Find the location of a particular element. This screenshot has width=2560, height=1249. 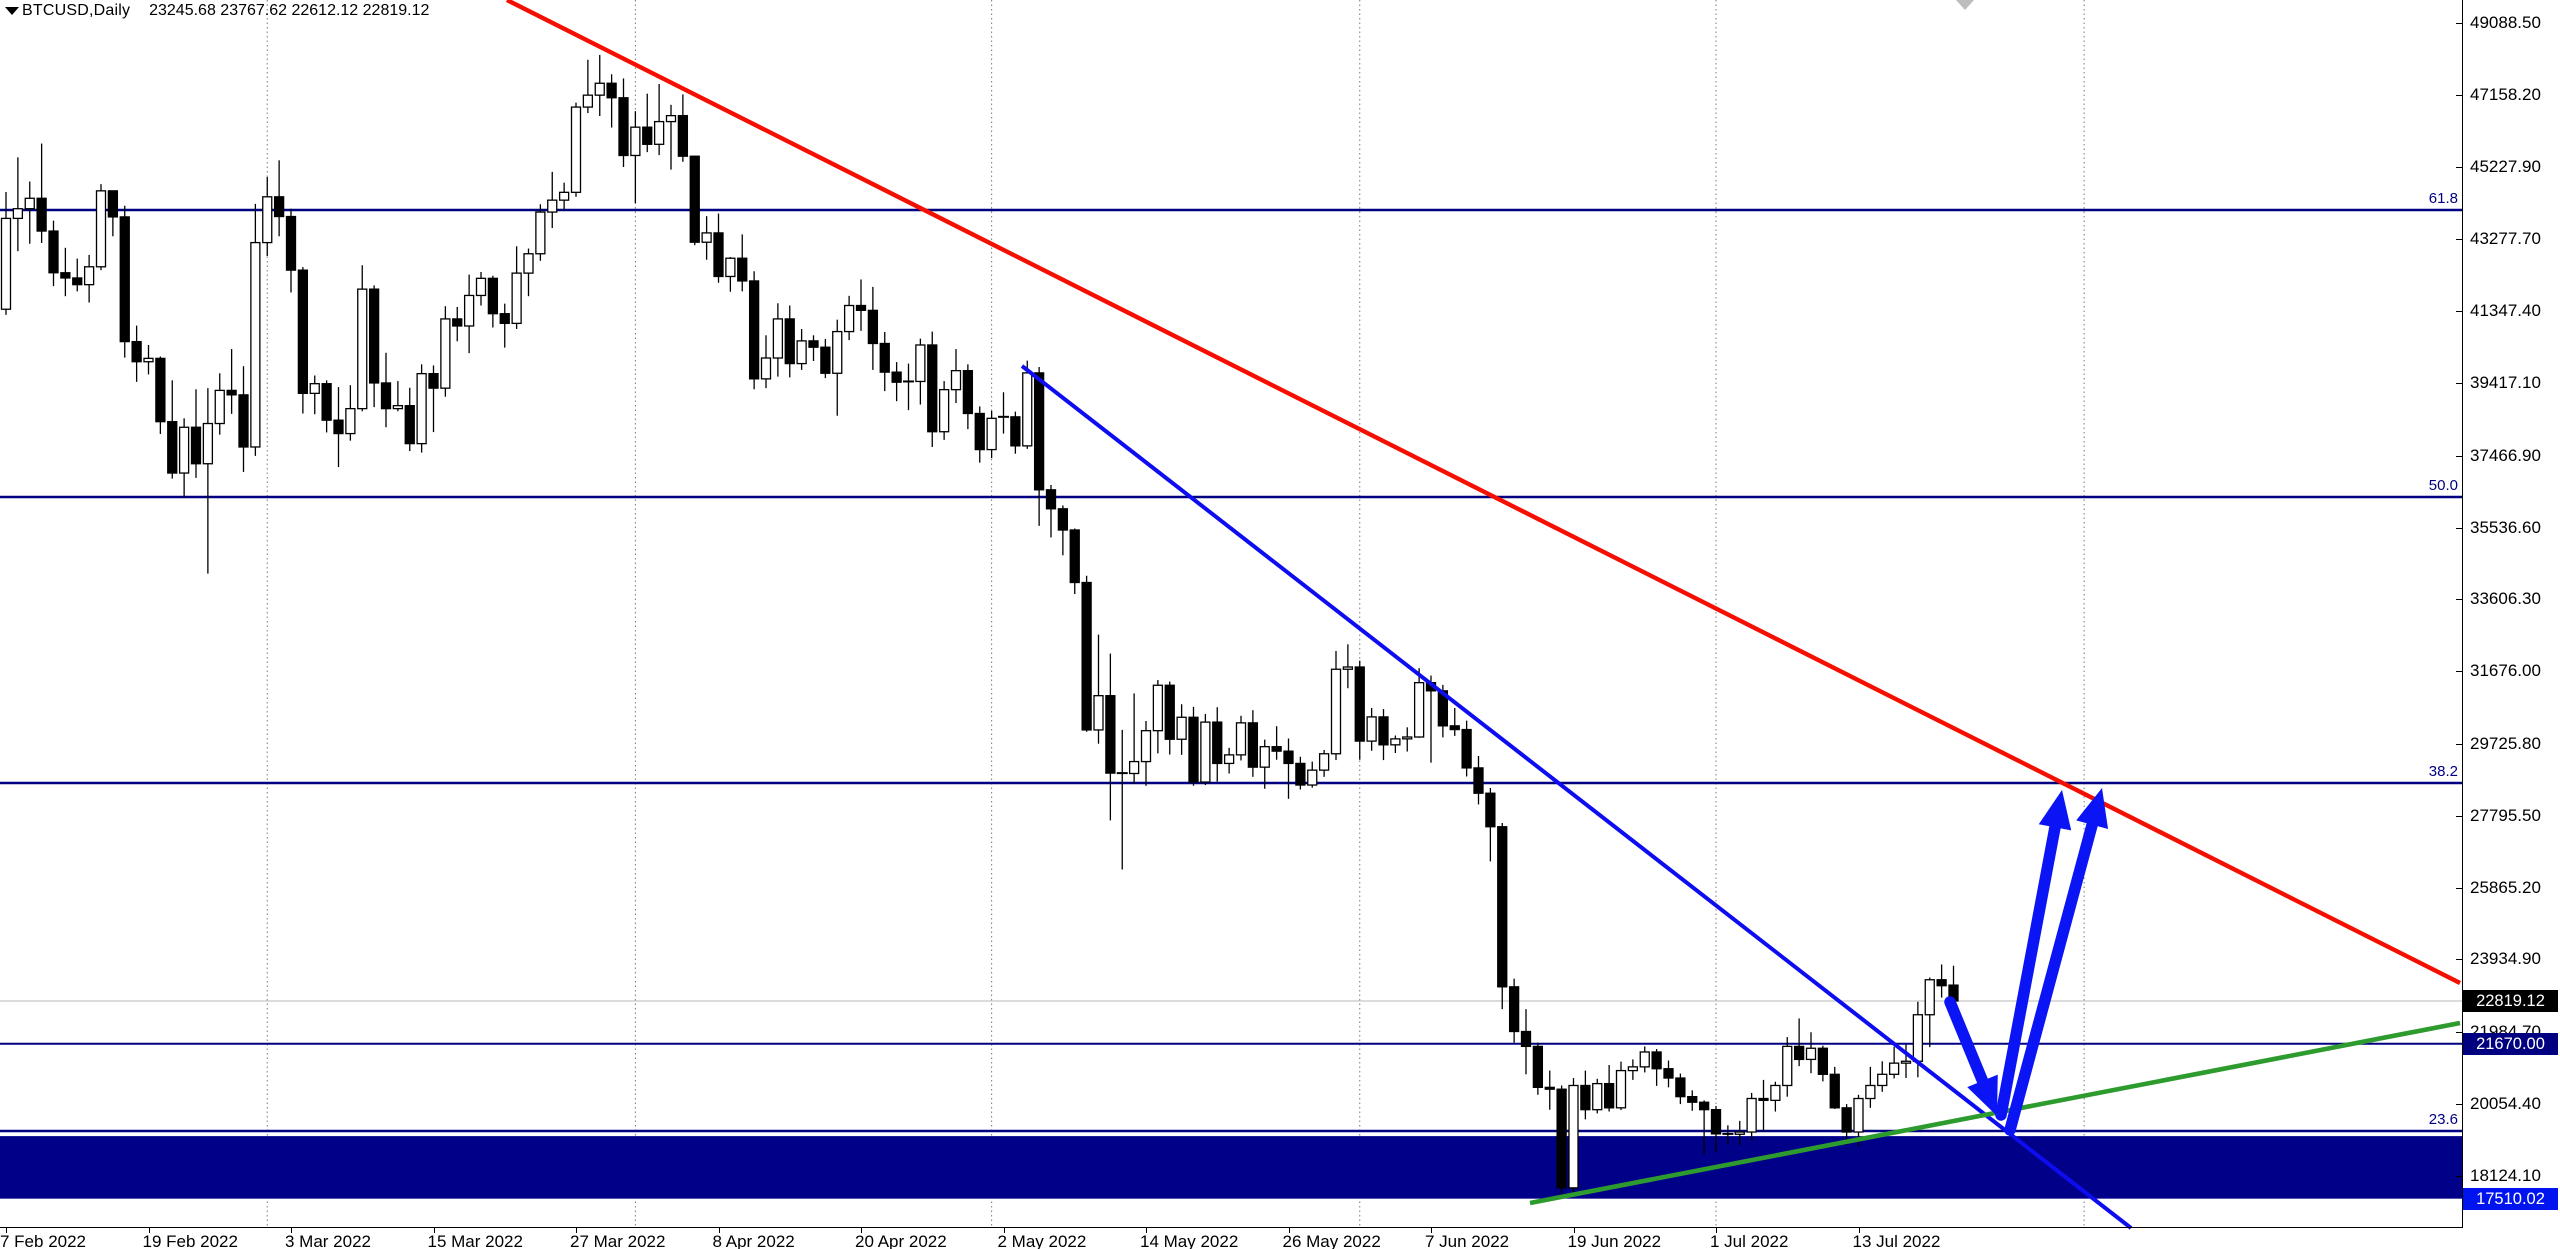

price-axis-label: 41347.40 is located at coordinates (2505, 311).